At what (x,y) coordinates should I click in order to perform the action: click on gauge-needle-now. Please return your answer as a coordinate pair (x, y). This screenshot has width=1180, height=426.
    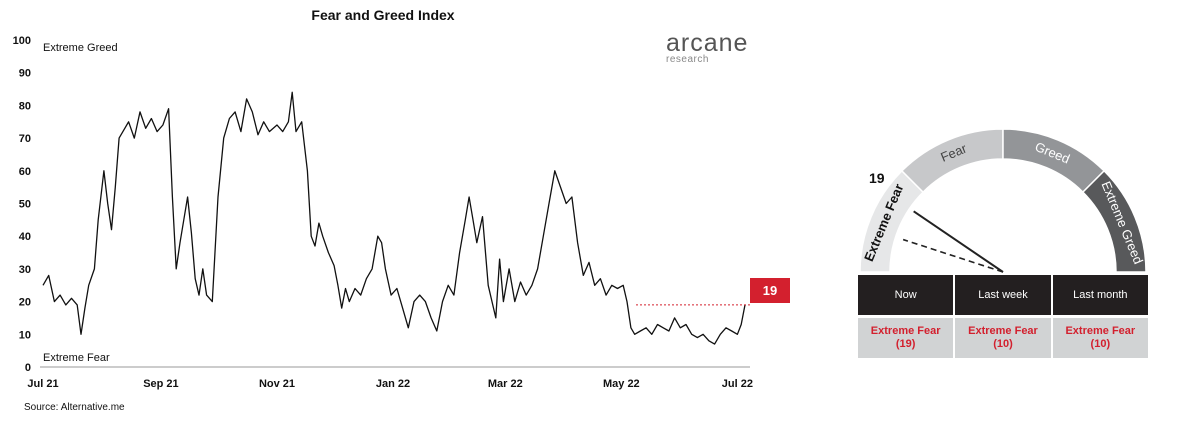
    Looking at the image, I should click on (958, 241).